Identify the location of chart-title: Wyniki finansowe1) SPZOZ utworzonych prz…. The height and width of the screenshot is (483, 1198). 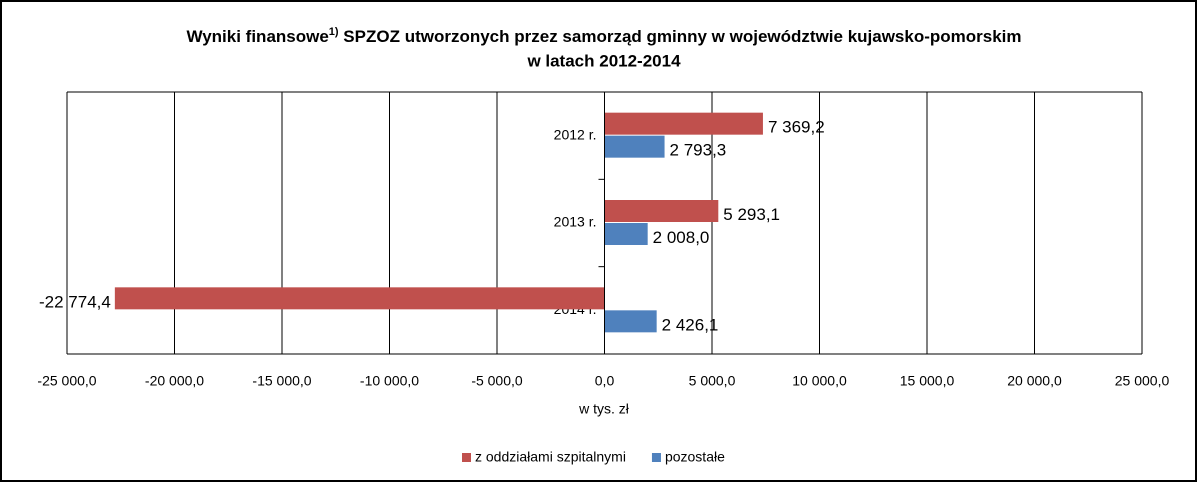
(603, 36).